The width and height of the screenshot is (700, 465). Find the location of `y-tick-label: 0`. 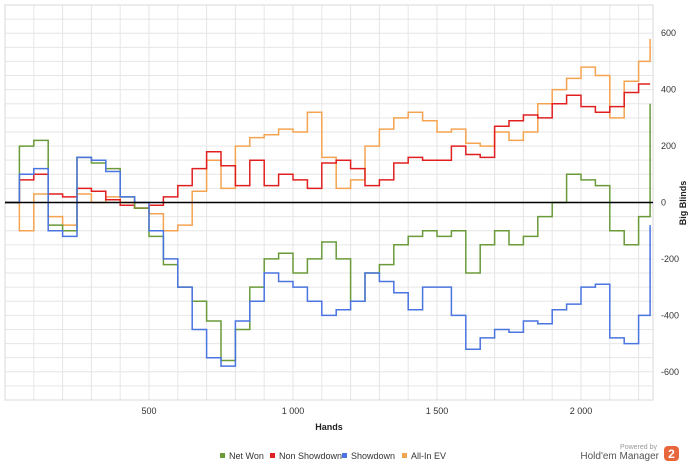

y-tick-label: 0 is located at coordinates (663, 203).